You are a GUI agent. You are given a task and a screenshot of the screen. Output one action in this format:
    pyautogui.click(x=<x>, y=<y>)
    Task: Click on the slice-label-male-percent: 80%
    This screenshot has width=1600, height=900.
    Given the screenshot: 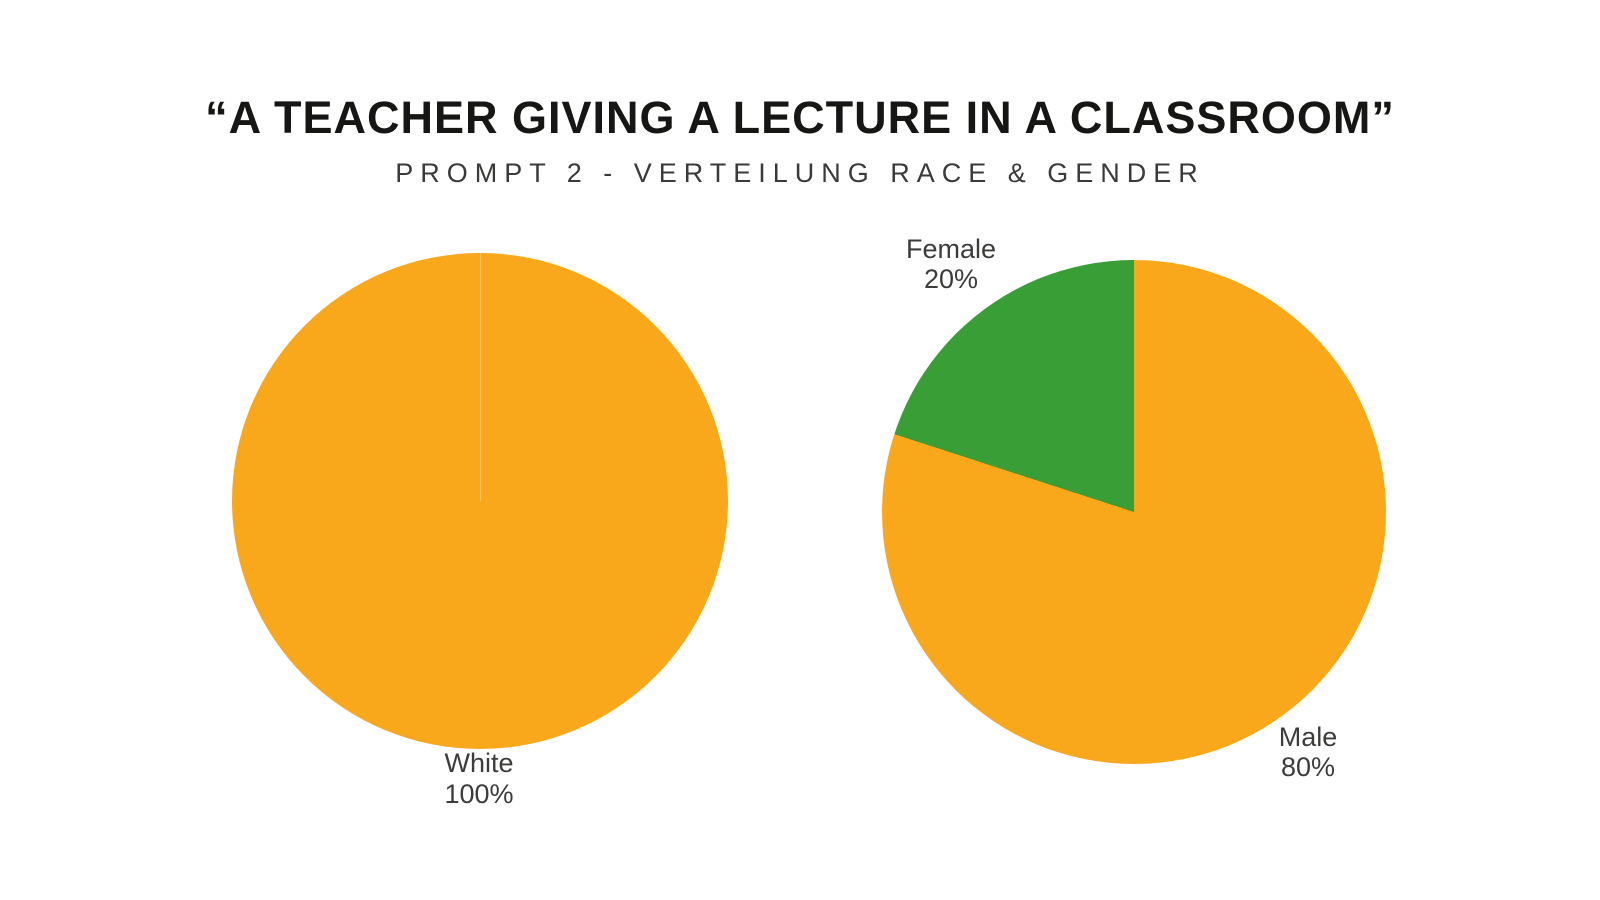 What is the action you would take?
    pyautogui.click(x=1308, y=767)
    